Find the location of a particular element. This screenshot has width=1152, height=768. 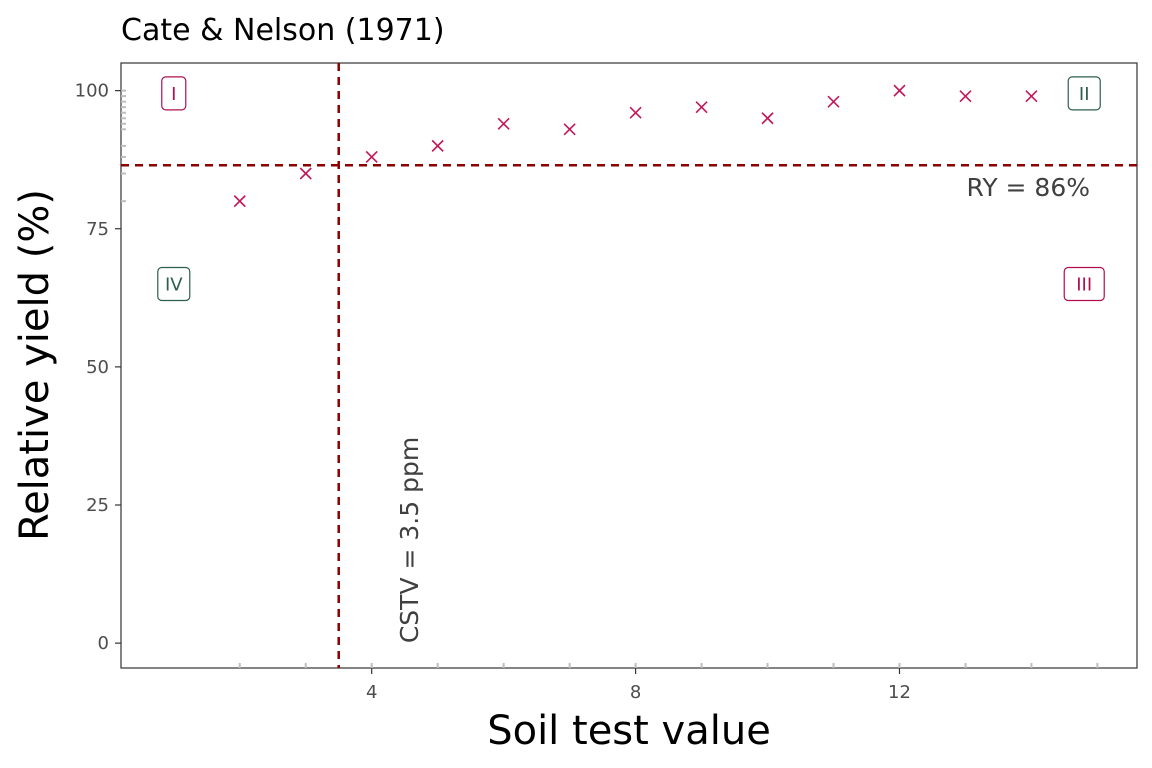

y-axis: 0 25 50 75 100 is located at coordinates (98, 367).